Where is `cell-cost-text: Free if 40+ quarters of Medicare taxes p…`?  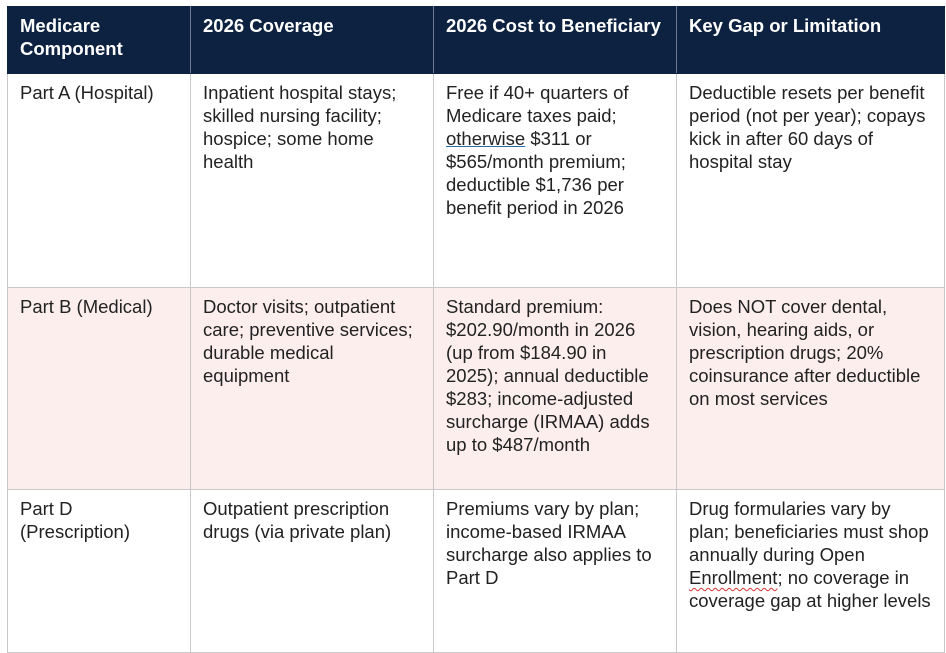 cell-cost-text: Free if 40+ quarters of Medicare taxes p… is located at coordinates (537, 104).